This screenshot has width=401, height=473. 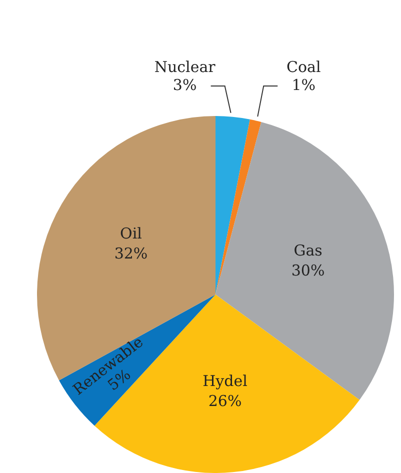 What do you see at coordinates (308, 271) in the screenshot?
I see `data-label: 30%` at bounding box center [308, 271].